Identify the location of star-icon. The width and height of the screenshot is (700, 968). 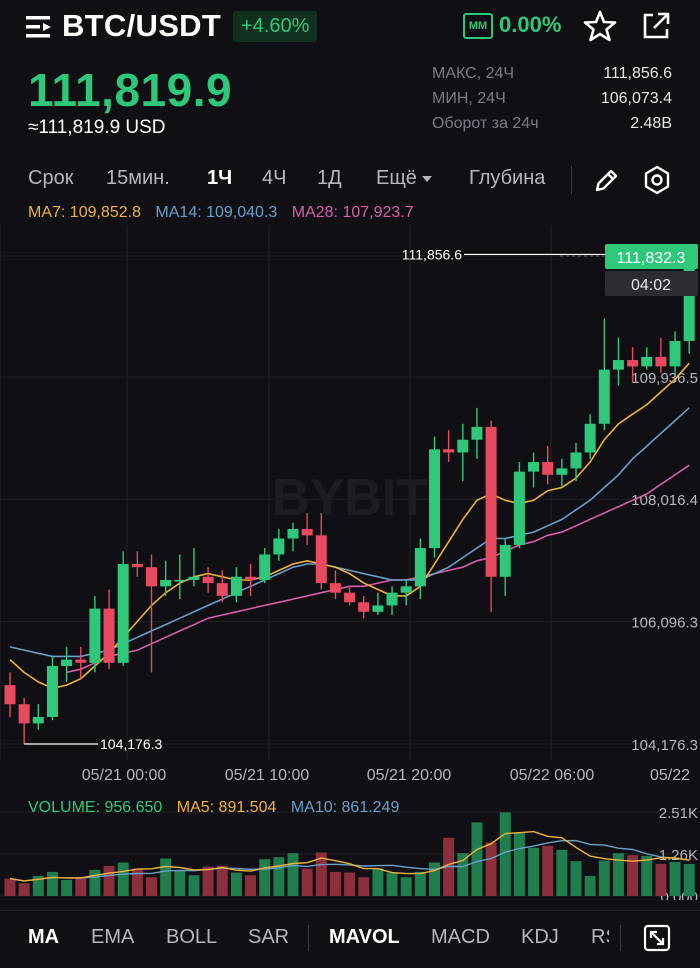
(600, 26).